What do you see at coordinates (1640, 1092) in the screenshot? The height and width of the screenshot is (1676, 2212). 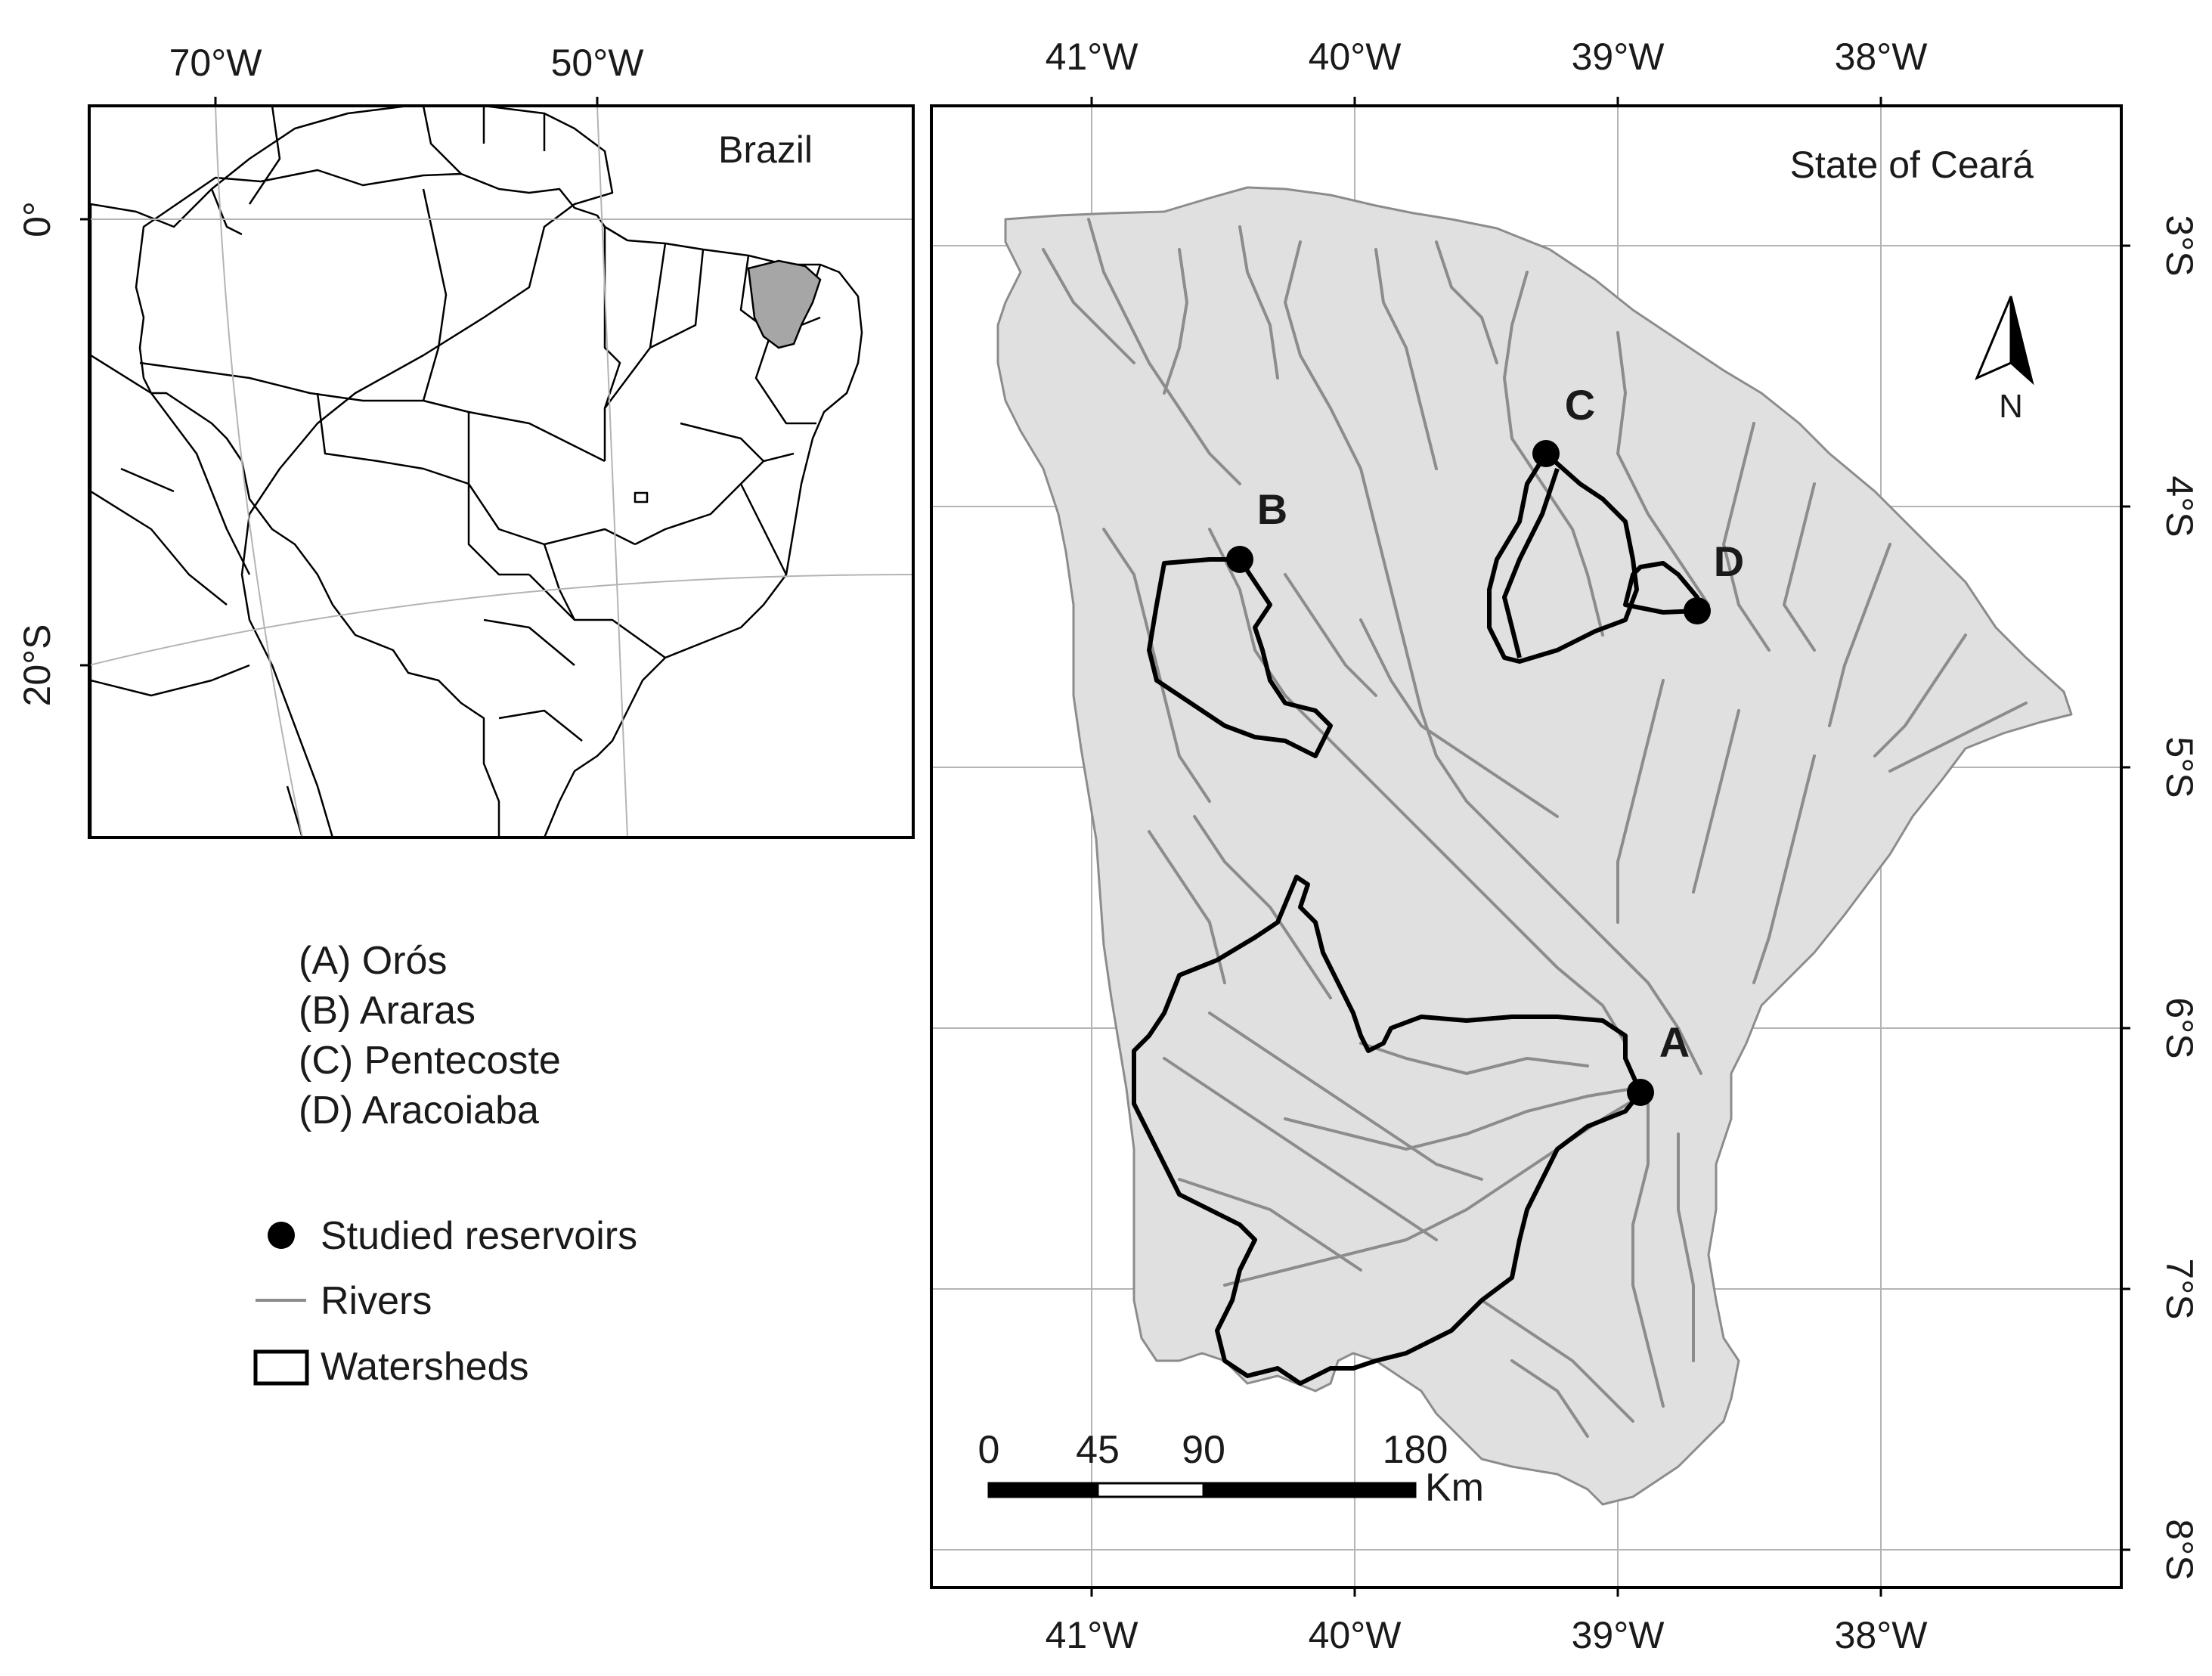 I see `reservoir-marker-a` at bounding box center [1640, 1092].